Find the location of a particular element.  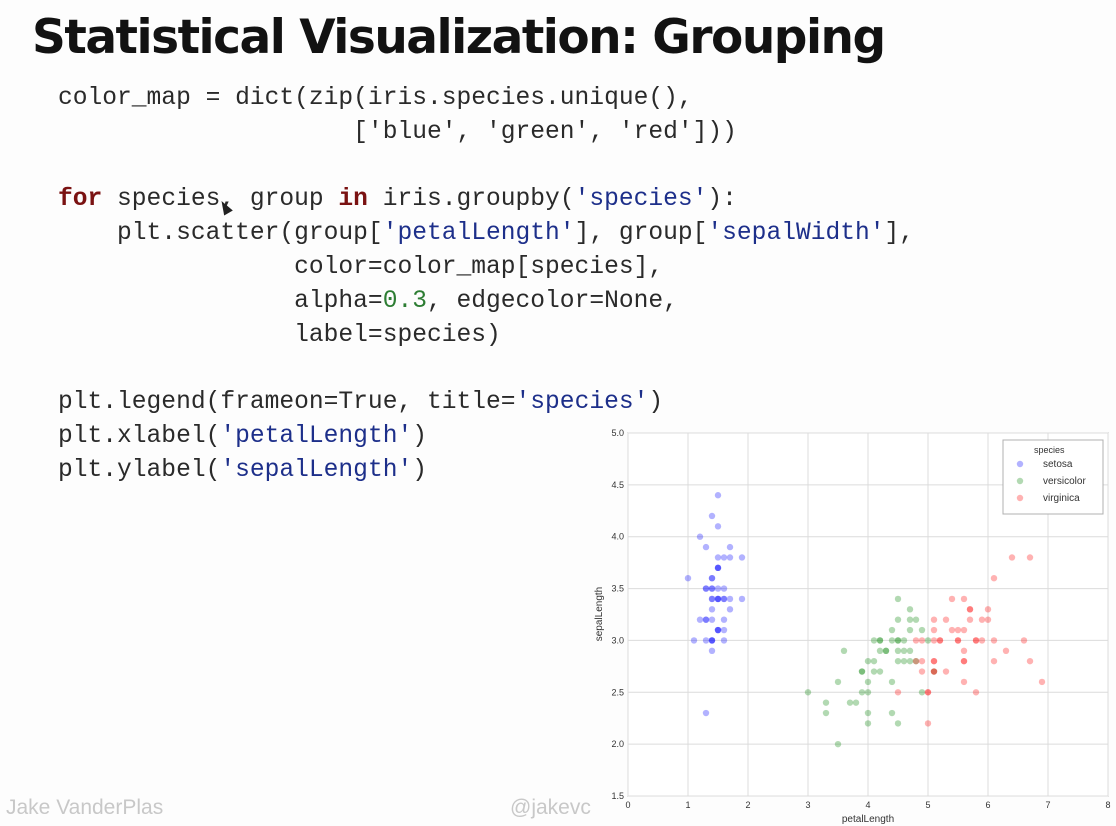

footer-author: Jake VanderPlas is located at coordinates (85, 807).